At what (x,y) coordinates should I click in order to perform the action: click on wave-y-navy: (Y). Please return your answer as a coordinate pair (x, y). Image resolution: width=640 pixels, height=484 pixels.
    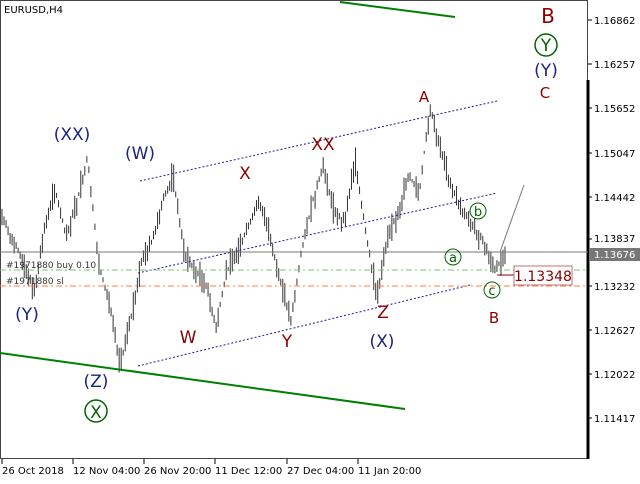
    Looking at the image, I should click on (27, 315).